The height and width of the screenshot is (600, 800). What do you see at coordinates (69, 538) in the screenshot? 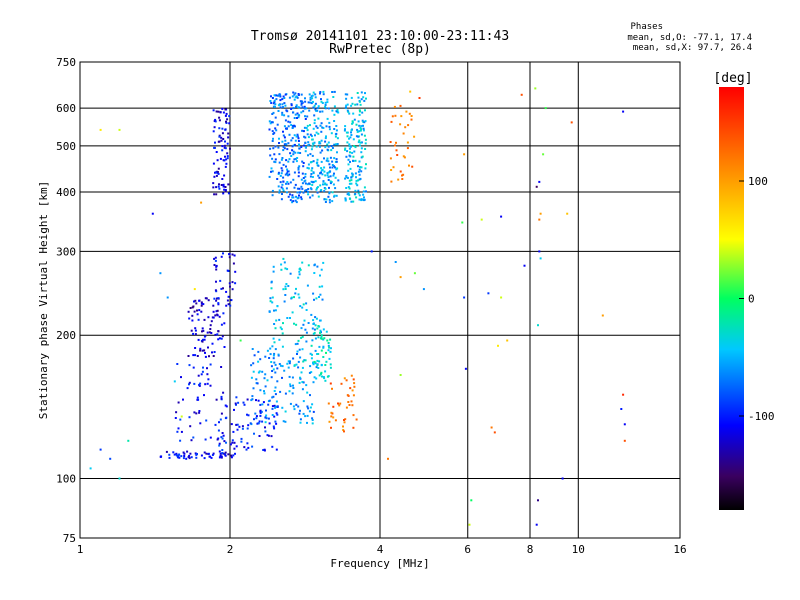
I see `y-tick-label: 75` at bounding box center [69, 538].